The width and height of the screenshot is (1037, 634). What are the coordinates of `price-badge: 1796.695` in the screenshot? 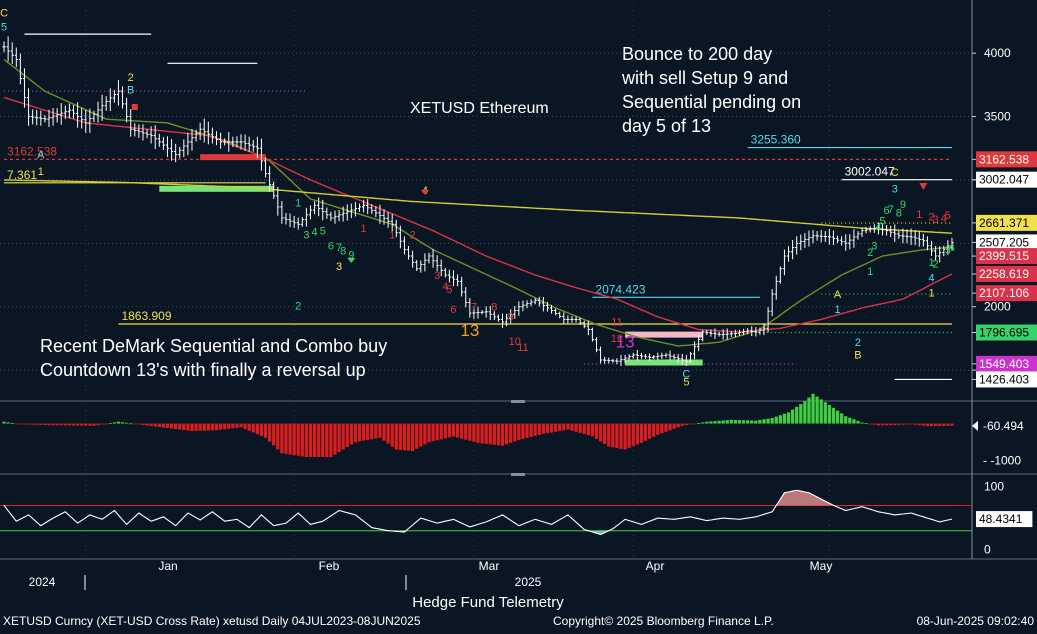 It's located at (1004, 332).